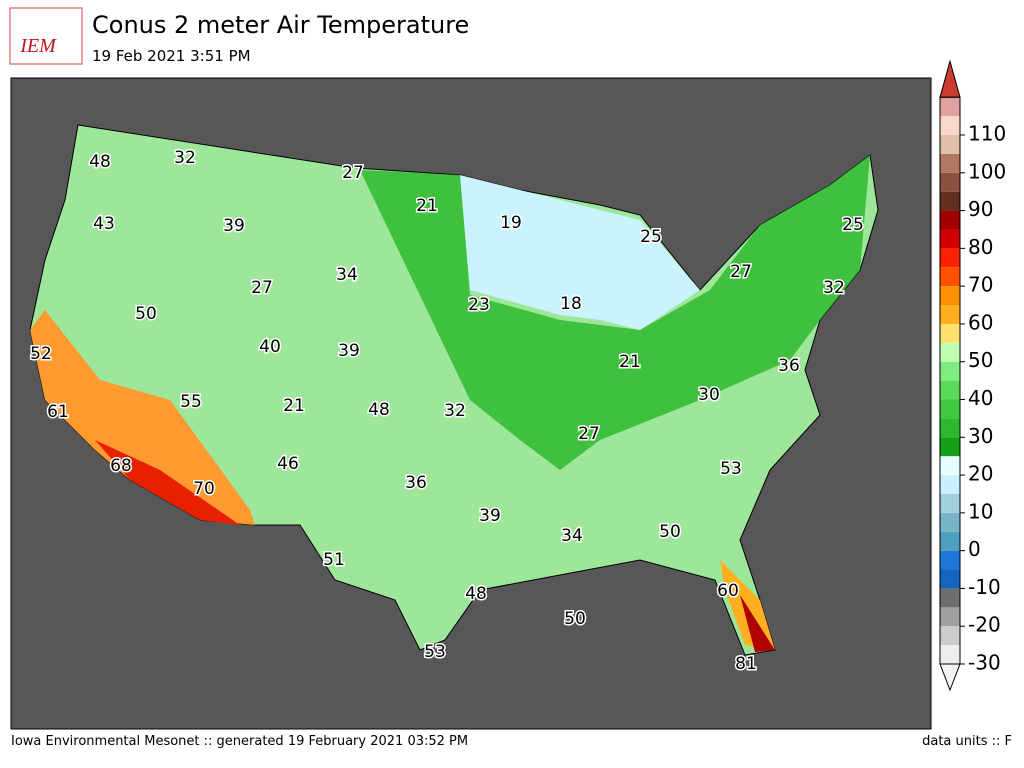 This screenshot has width=1024, height=768. Describe the element at coordinates (950, 677) in the screenshot. I see `colorbar-arrow-bottom` at that location.